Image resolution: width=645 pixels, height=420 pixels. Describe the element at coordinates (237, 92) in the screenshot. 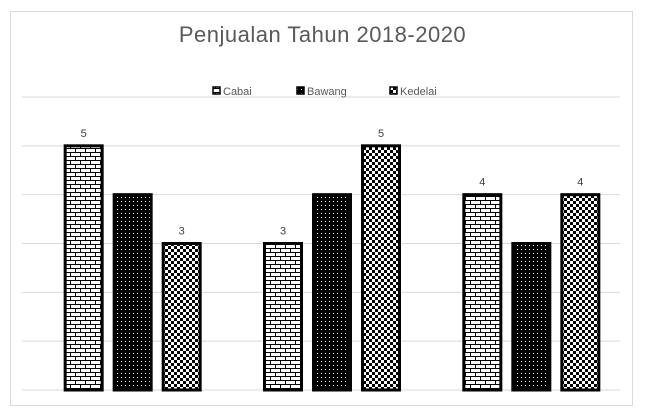

I see `legend-label-cabai: Cabai` at that location.